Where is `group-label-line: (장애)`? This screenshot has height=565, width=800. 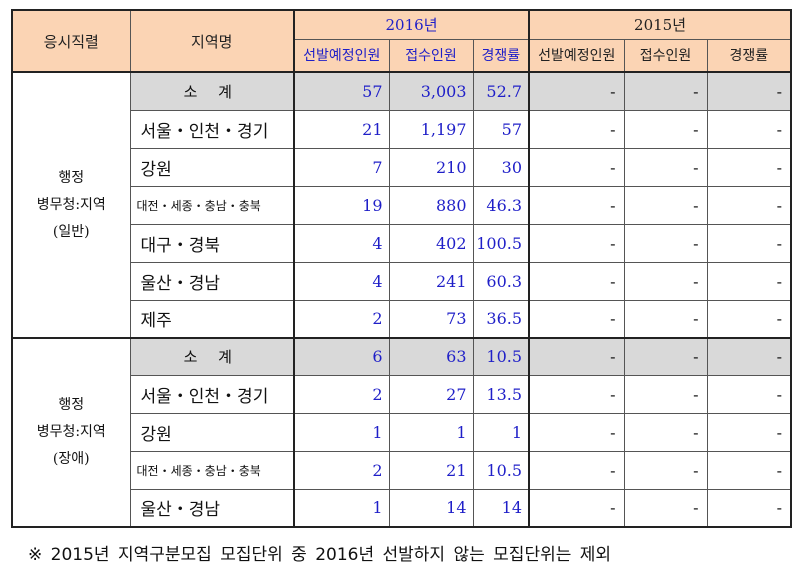 group-label-line: (장애) is located at coordinates (71, 459).